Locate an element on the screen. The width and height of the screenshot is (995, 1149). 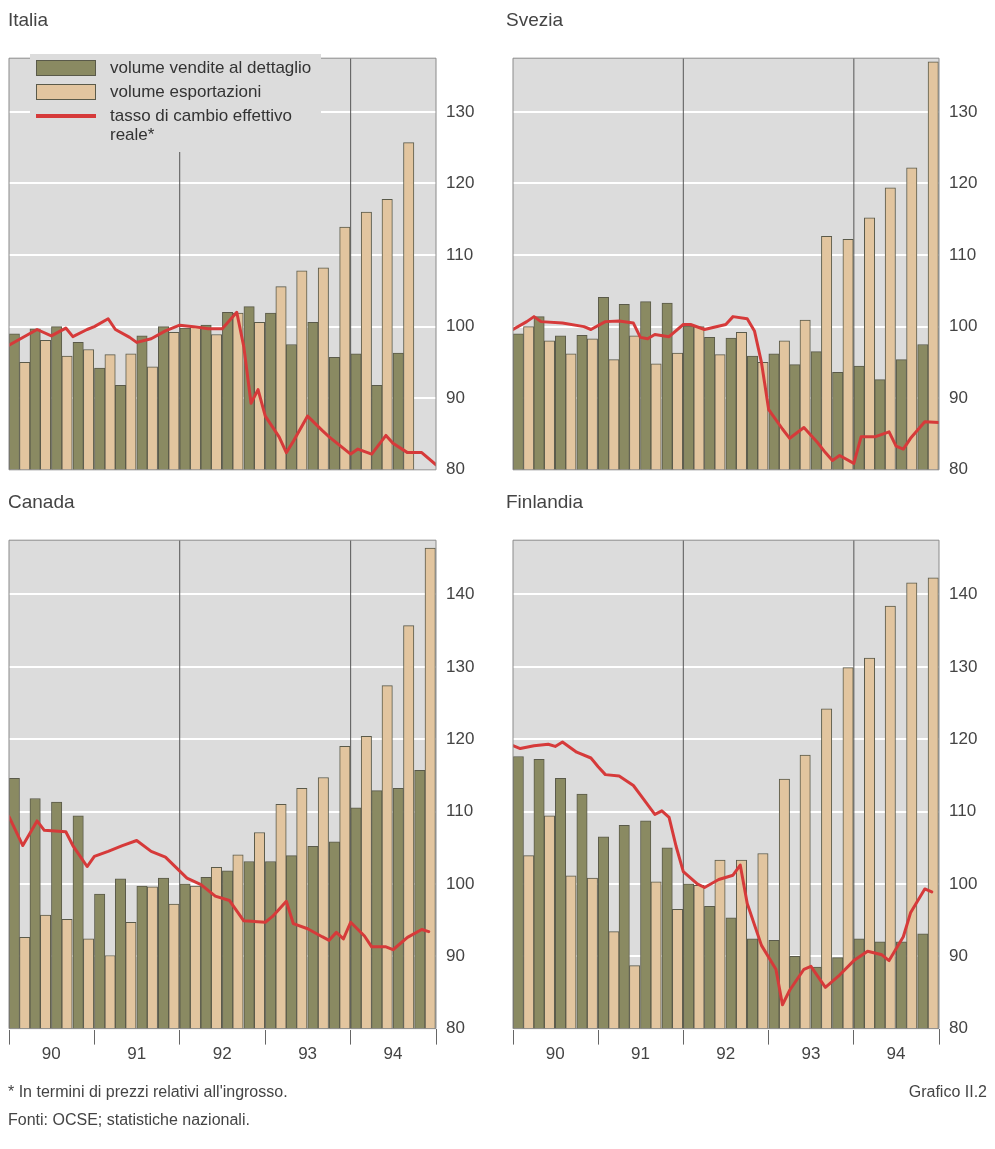
legend-label: volume esportazioni is located at coordinates (186, 91).